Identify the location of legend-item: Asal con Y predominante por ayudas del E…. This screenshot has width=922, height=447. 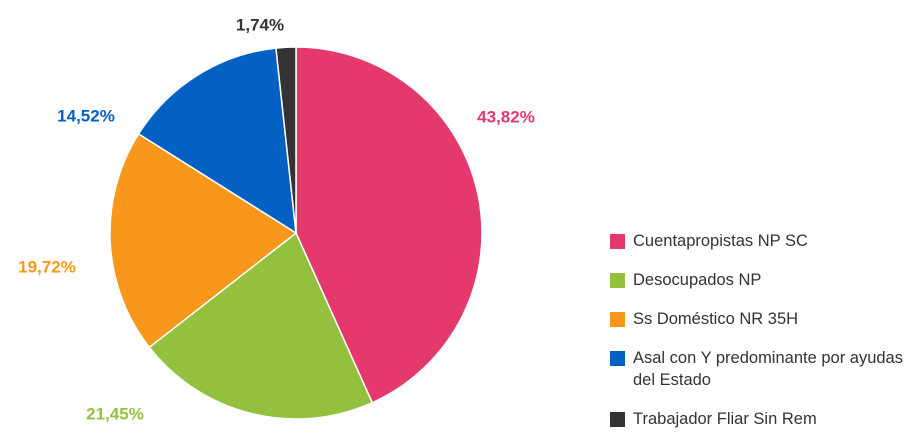
(766, 369).